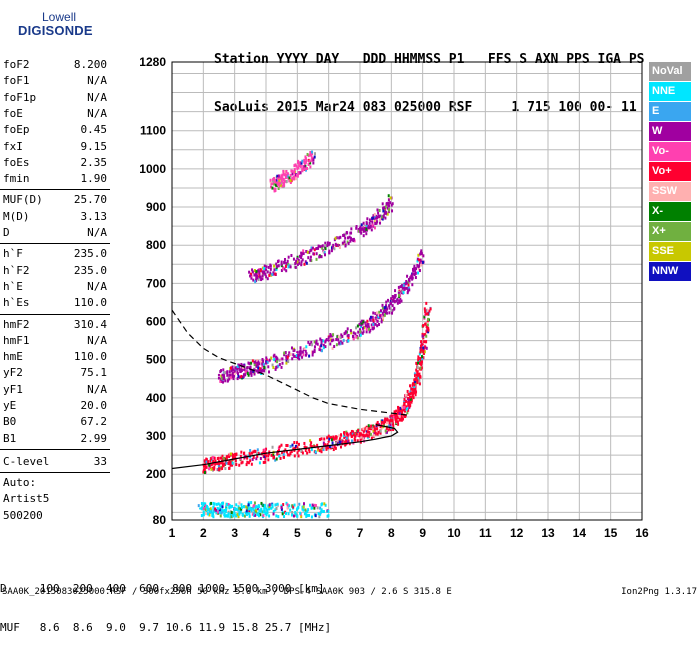 The image size is (700, 647). What do you see at coordinates (55, 180) in the screenshot?
I see `param-row: fmin 1.90` at bounding box center [55, 180].